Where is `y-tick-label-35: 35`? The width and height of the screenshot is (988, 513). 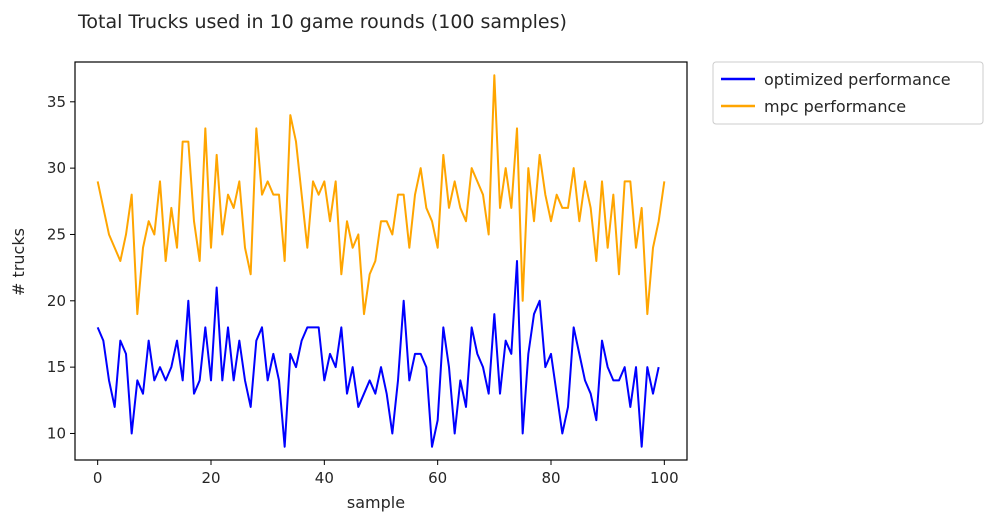
y-tick-label-35: 35 is located at coordinates (56, 102).